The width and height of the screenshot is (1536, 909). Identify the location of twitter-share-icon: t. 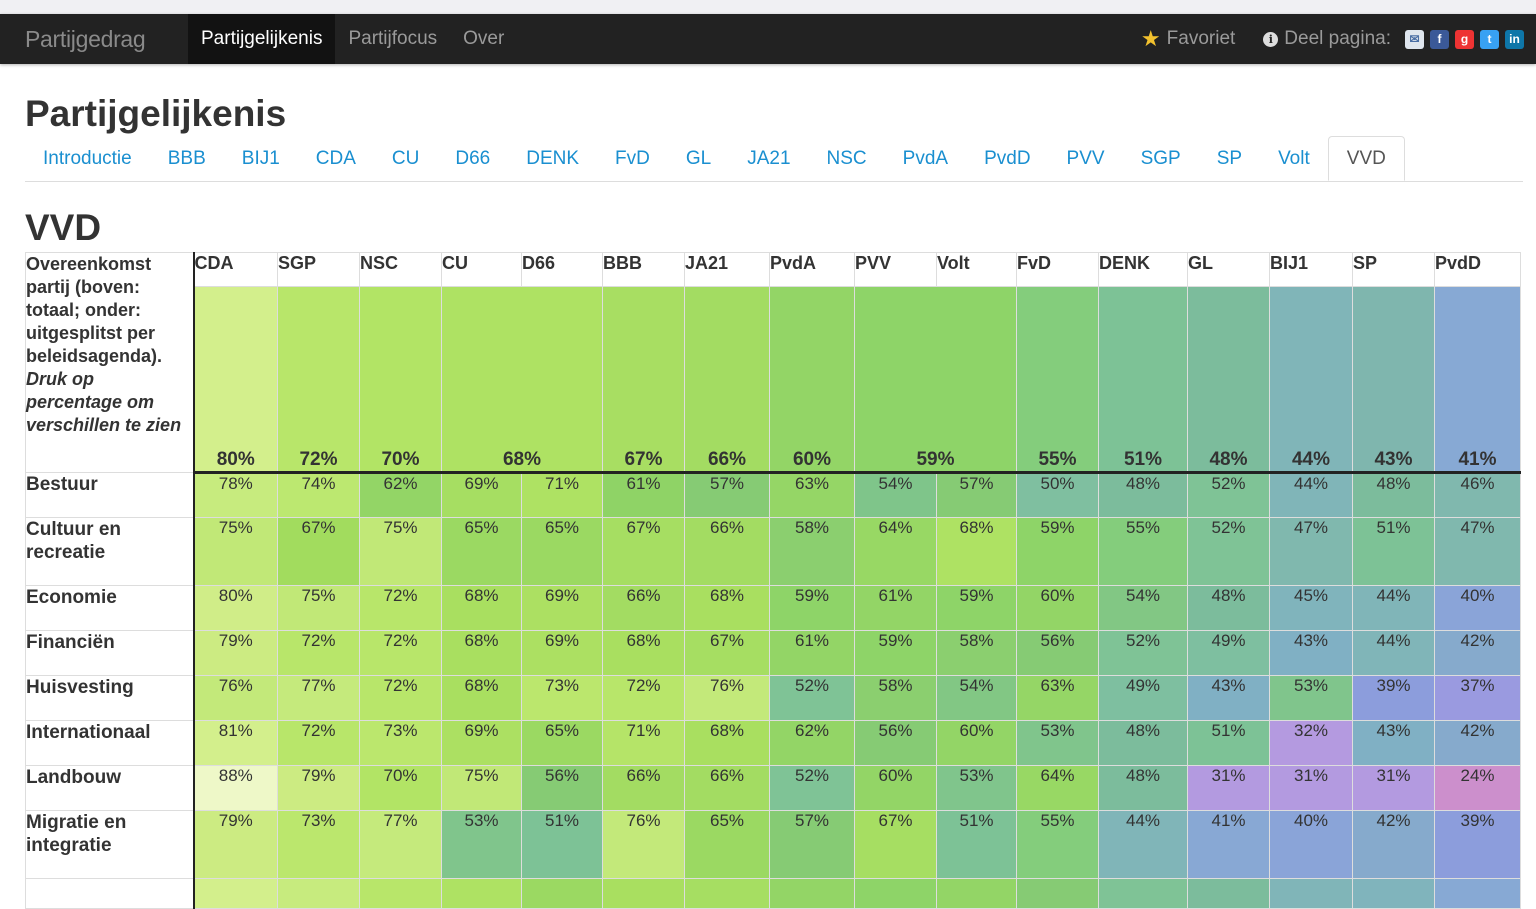
(1489, 39).